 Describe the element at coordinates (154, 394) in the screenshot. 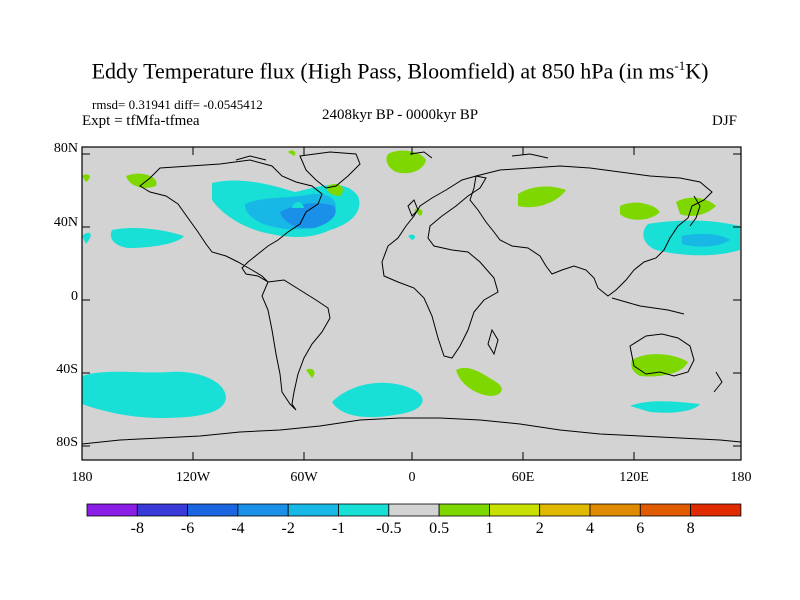

I see `cyan-region-southern-pacific` at that location.